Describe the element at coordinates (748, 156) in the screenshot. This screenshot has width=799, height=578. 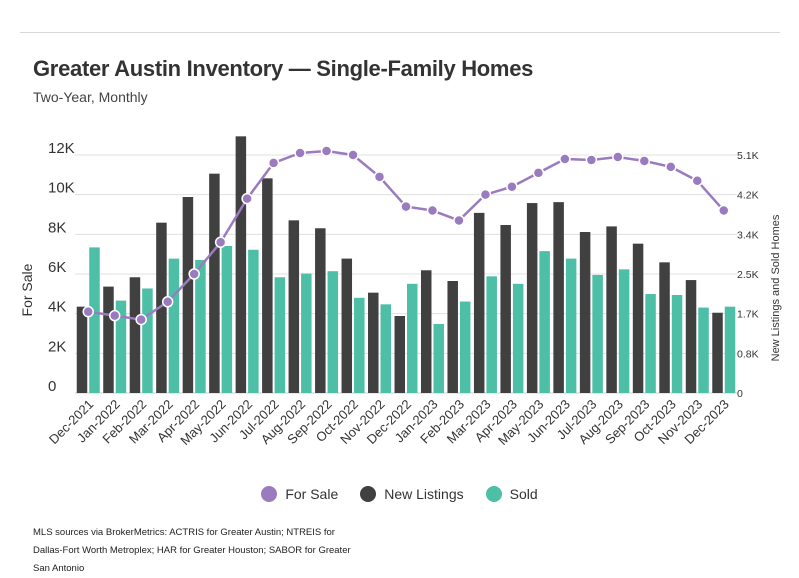
I see `right-tick-label: 5.1K` at that location.